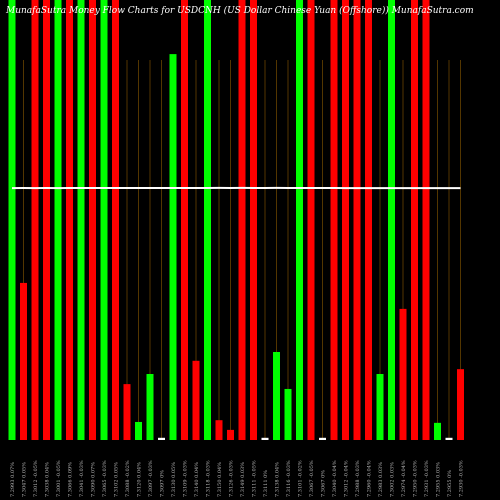 This screenshot has width=500, height=500. Describe the element at coordinates (289, 478) in the screenshot. I see `x-tick-label: 7.3116 -0.03%` at that location.